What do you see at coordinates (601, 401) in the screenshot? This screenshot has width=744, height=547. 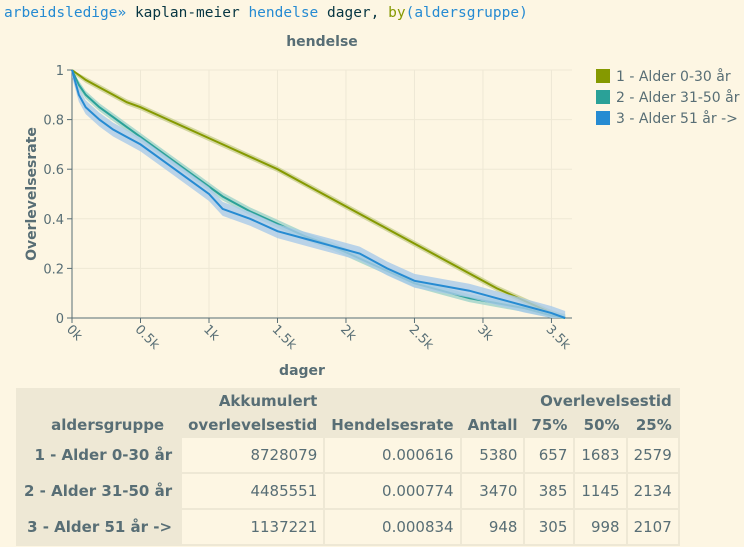 I see `header-survival-group: Overlevelsestid` at bounding box center [601, 401].